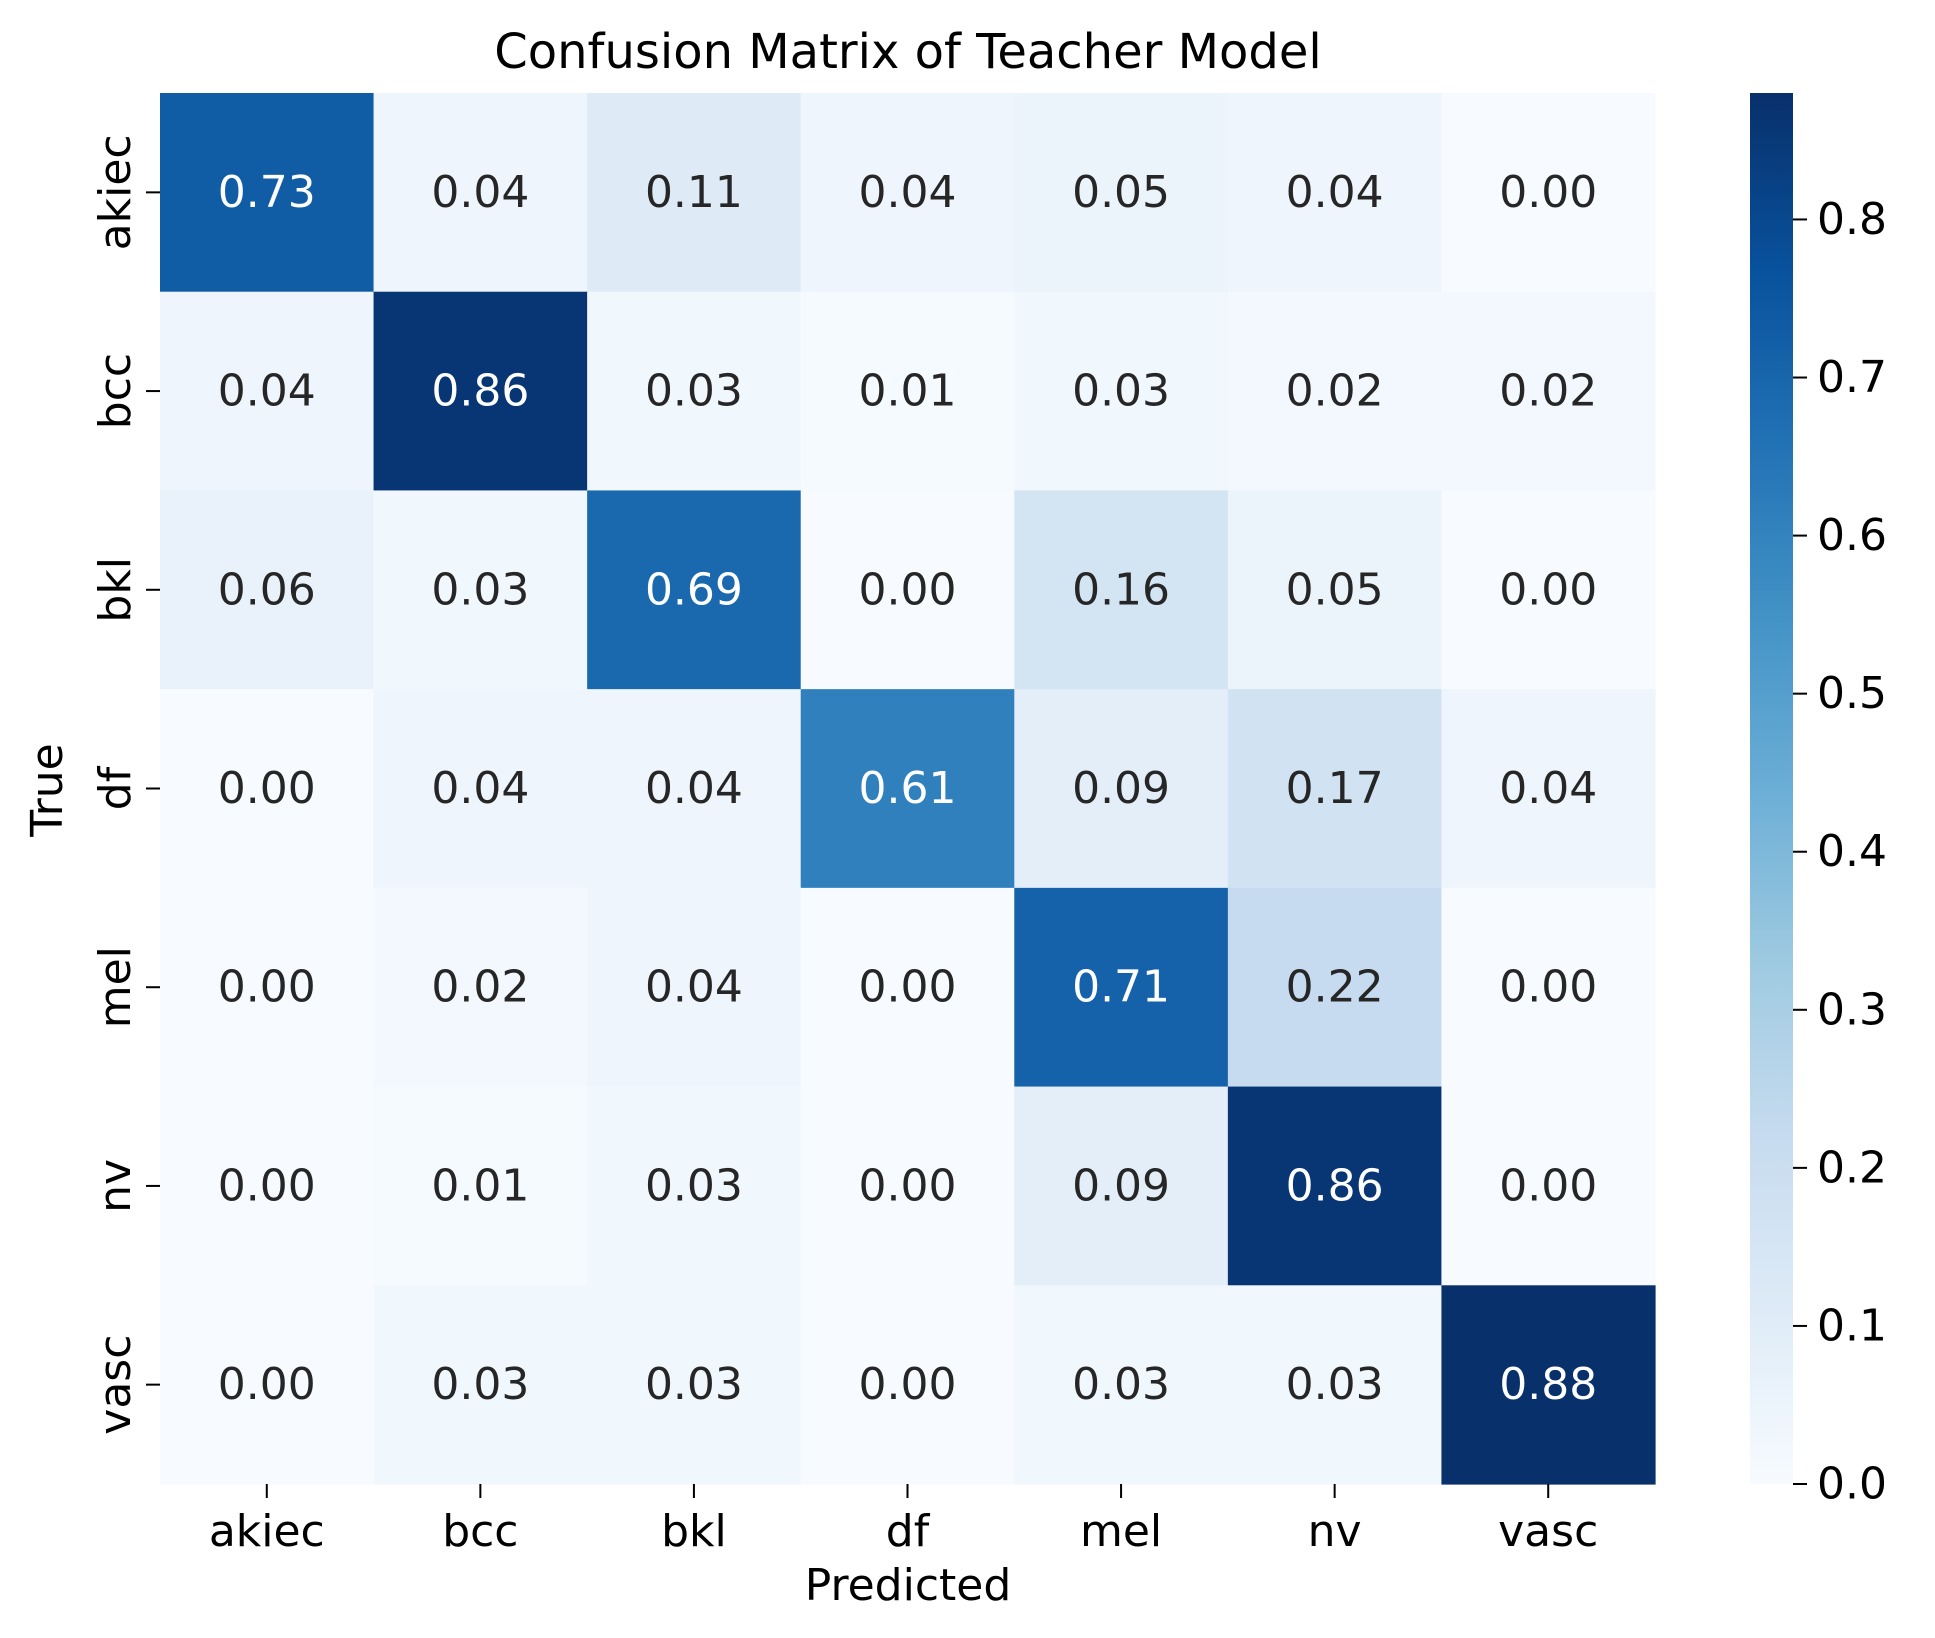 The image size is (1935, 1638). Describe the element at coordinates (1121, 1531) in the screenshot. I see `x-tick-label: mel` at that location.